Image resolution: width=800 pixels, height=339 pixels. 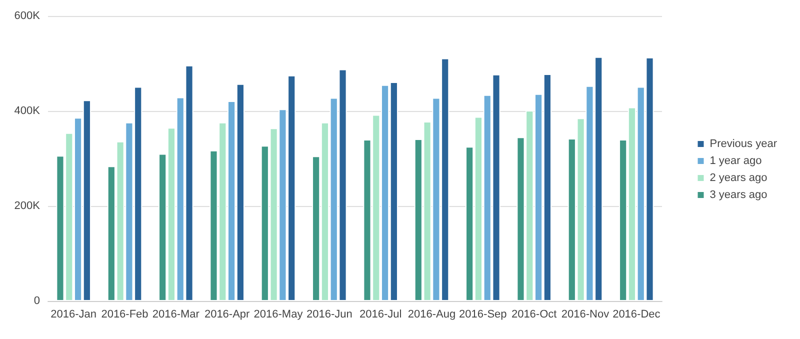 I want to click on y-tick-label: 600K, so click(x=27, y=16).